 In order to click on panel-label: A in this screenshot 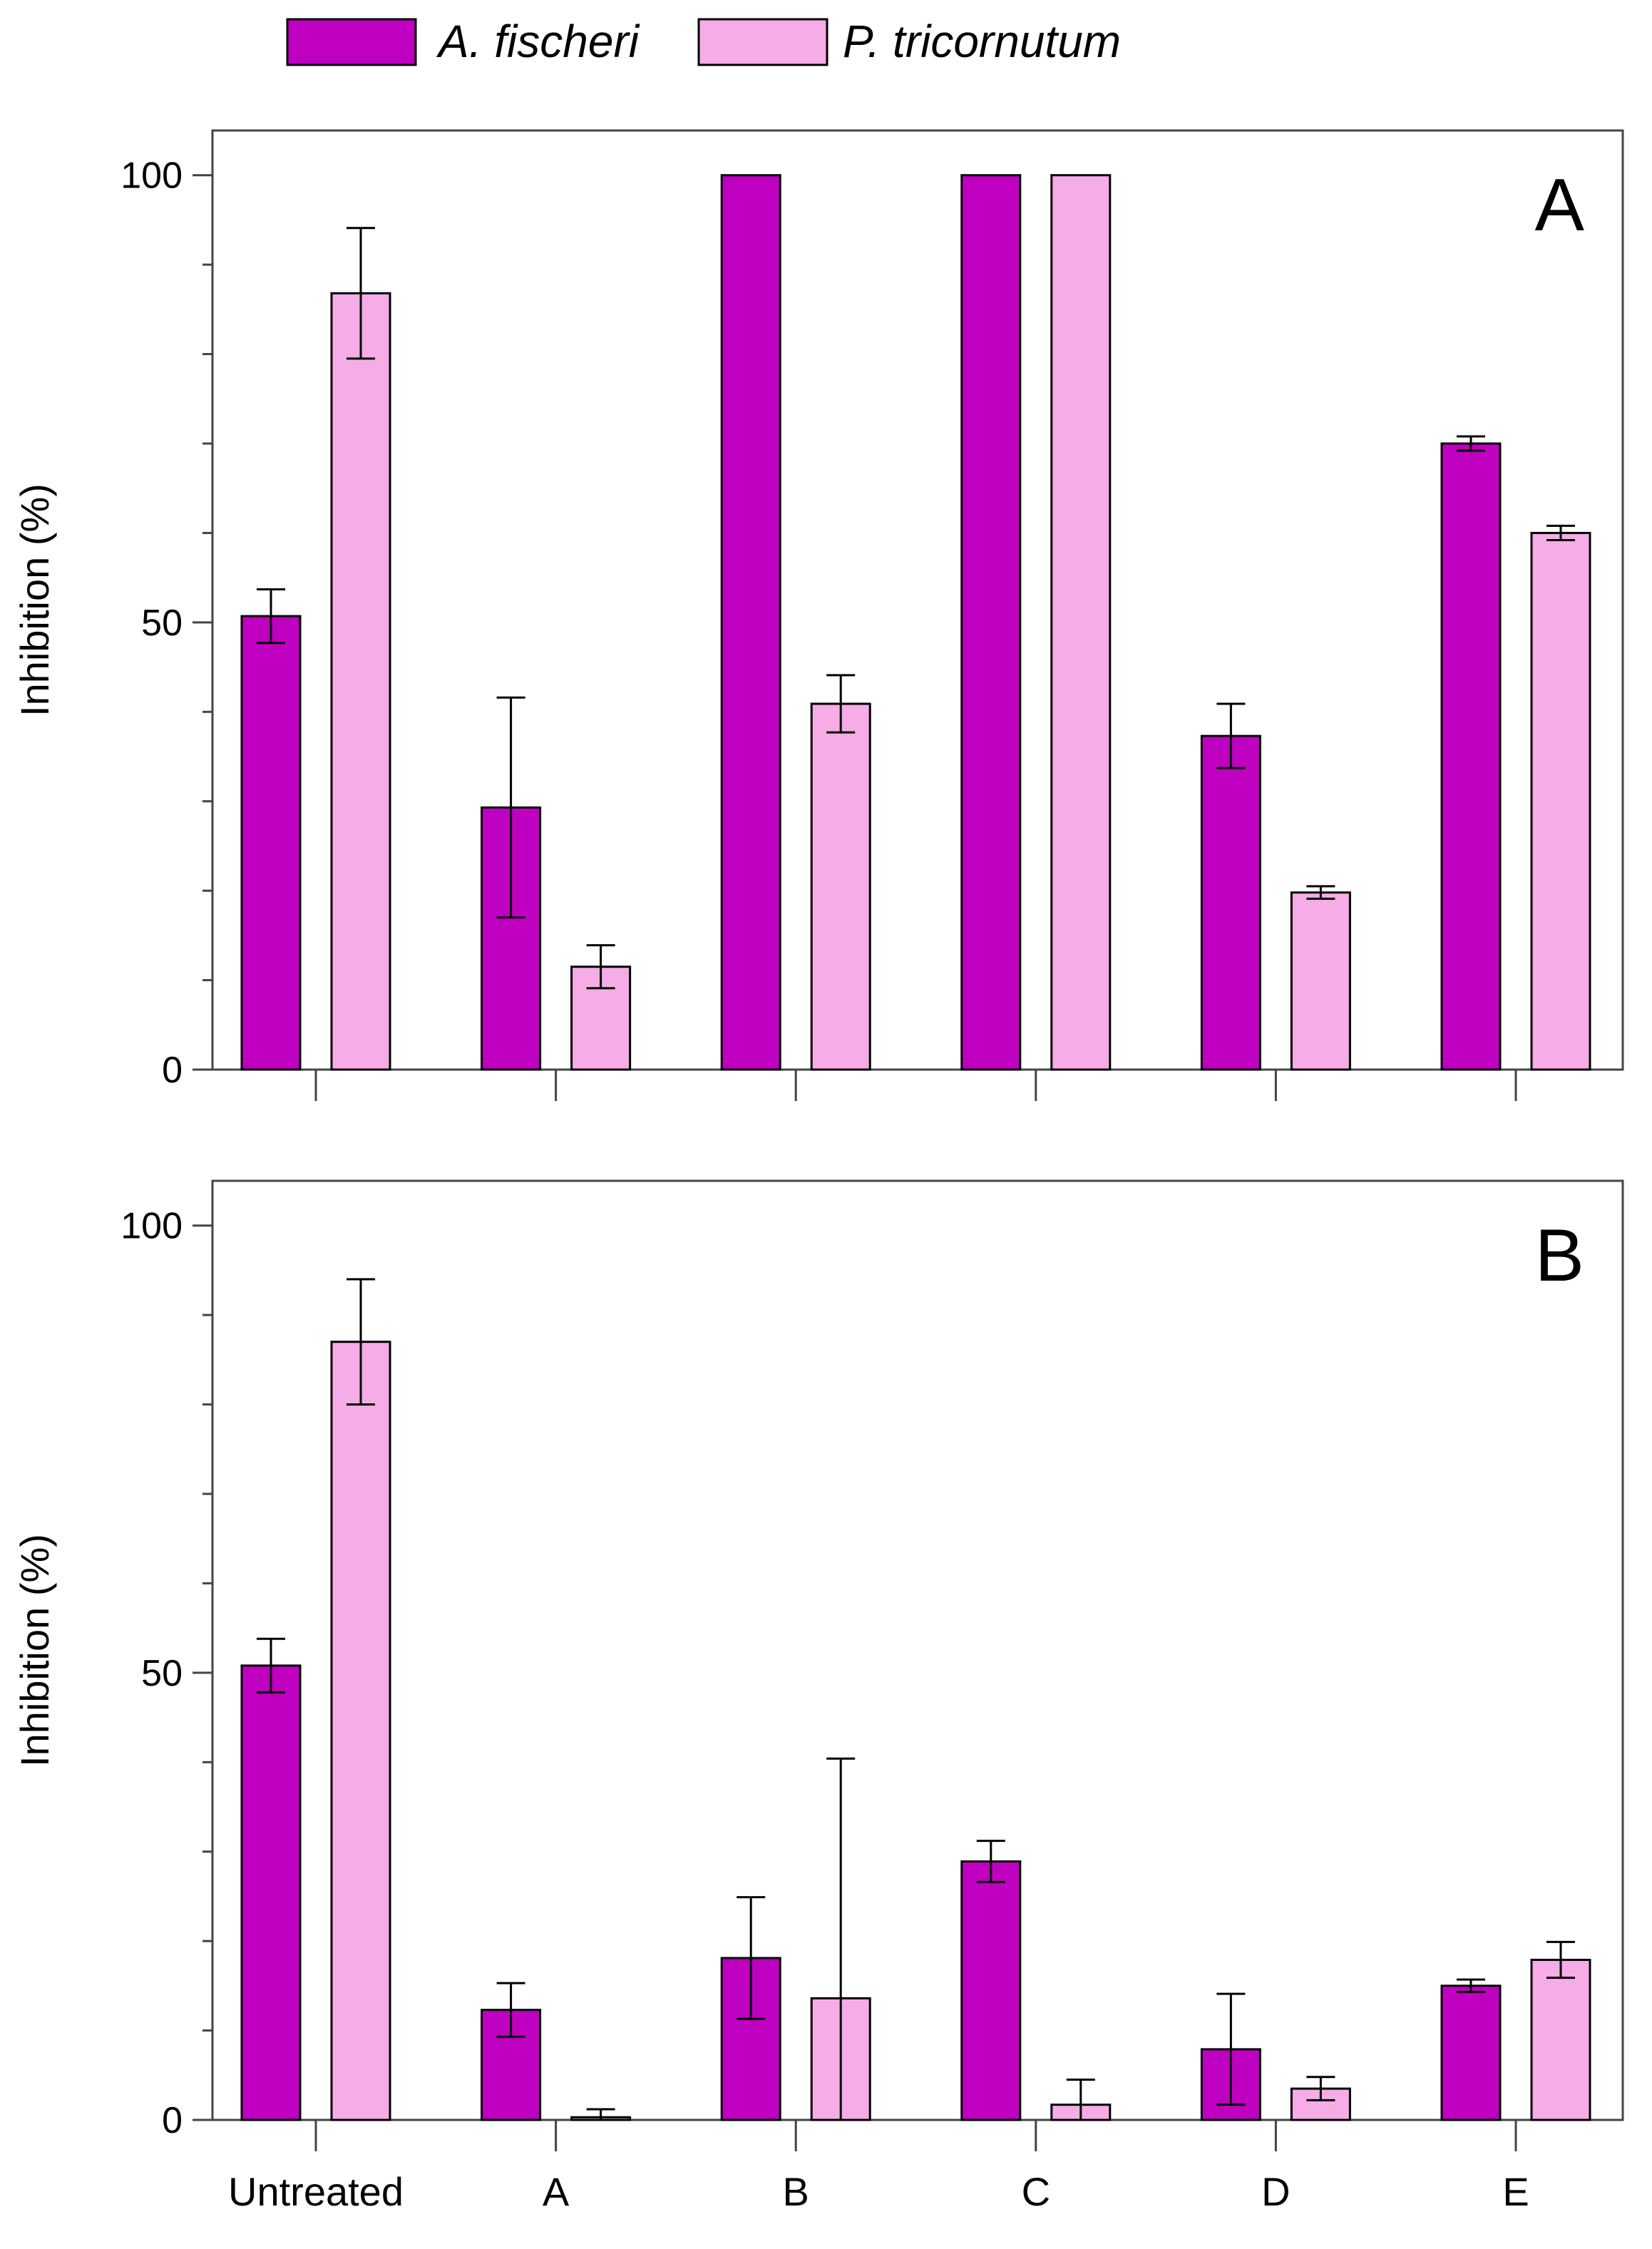, I will do `click(1560, 205)`.